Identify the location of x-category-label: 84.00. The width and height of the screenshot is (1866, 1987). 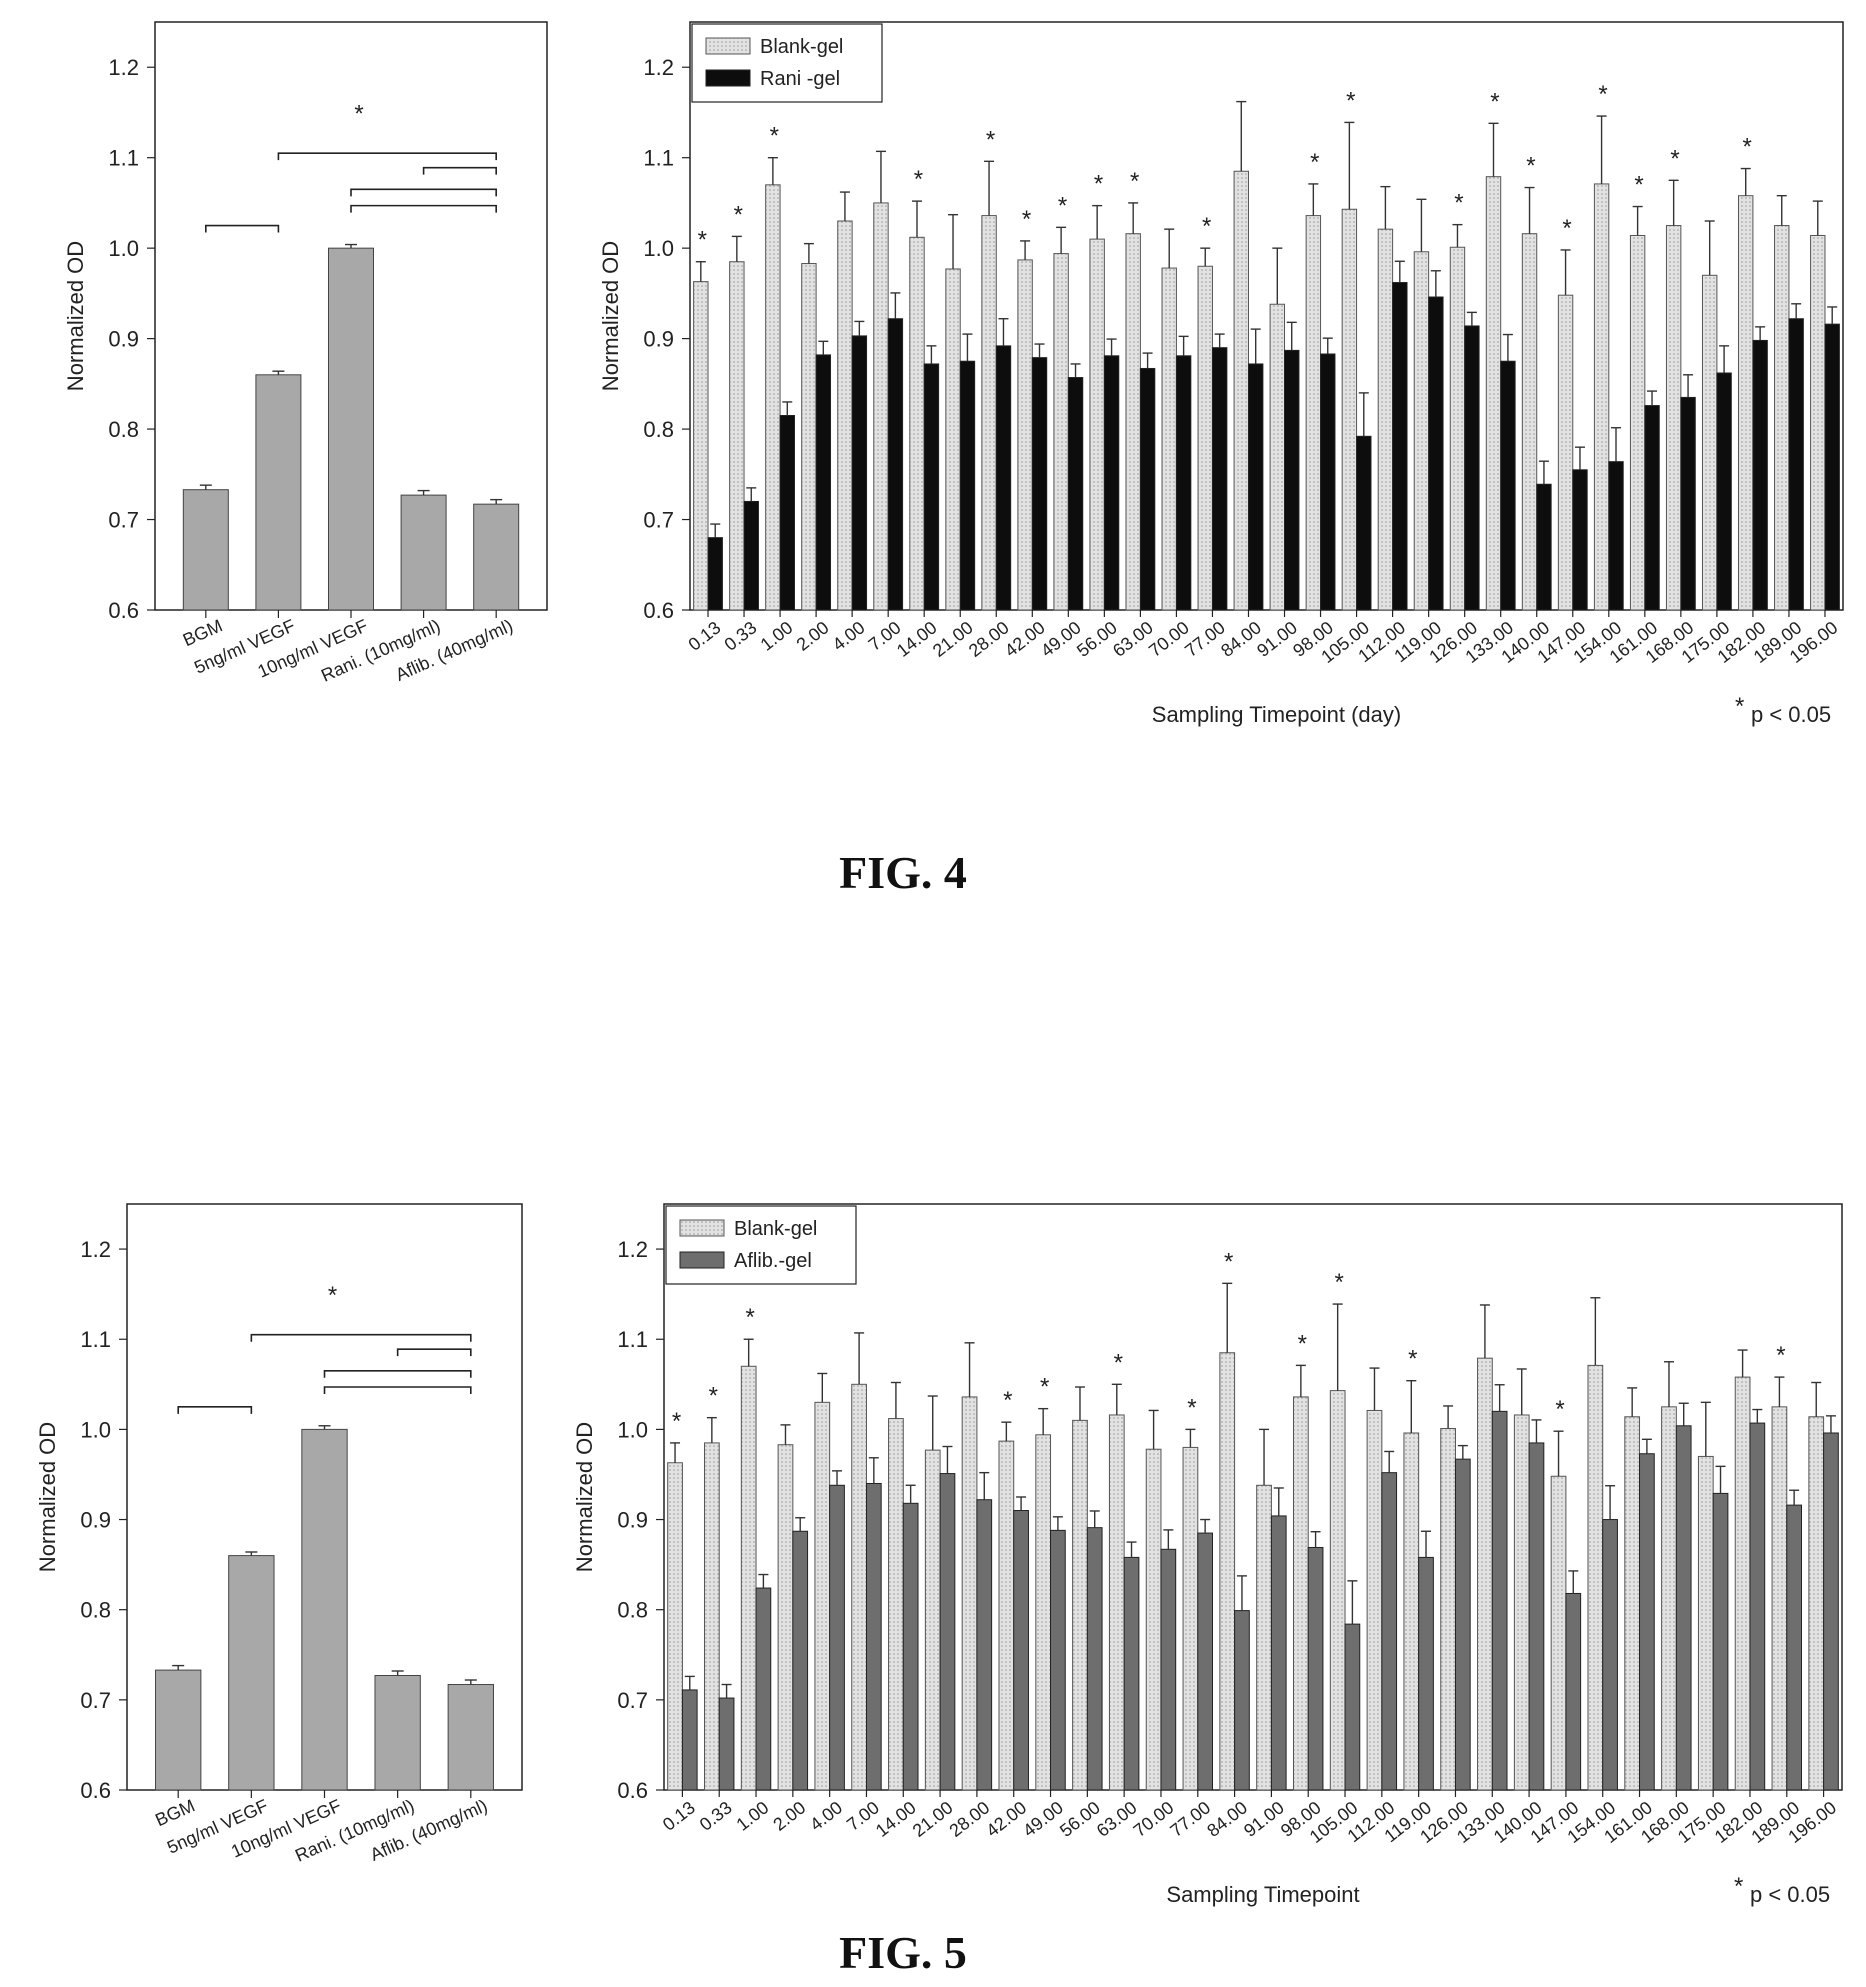
(1241, 638).